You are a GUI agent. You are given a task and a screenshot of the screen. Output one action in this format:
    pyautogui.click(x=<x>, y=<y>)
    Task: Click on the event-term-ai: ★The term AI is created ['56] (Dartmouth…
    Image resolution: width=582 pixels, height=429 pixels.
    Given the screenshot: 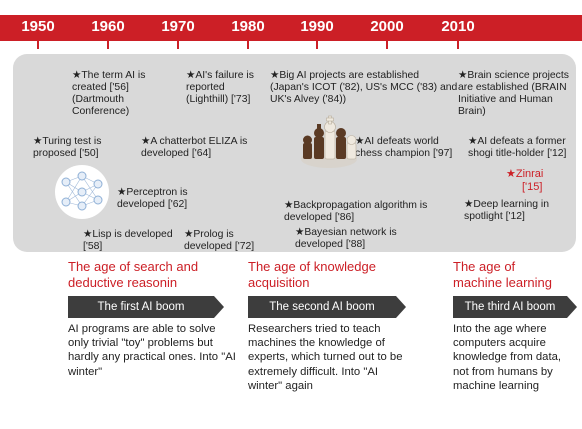 What is the action you would take?
    pyautogui.click(x=109, y=93)
    